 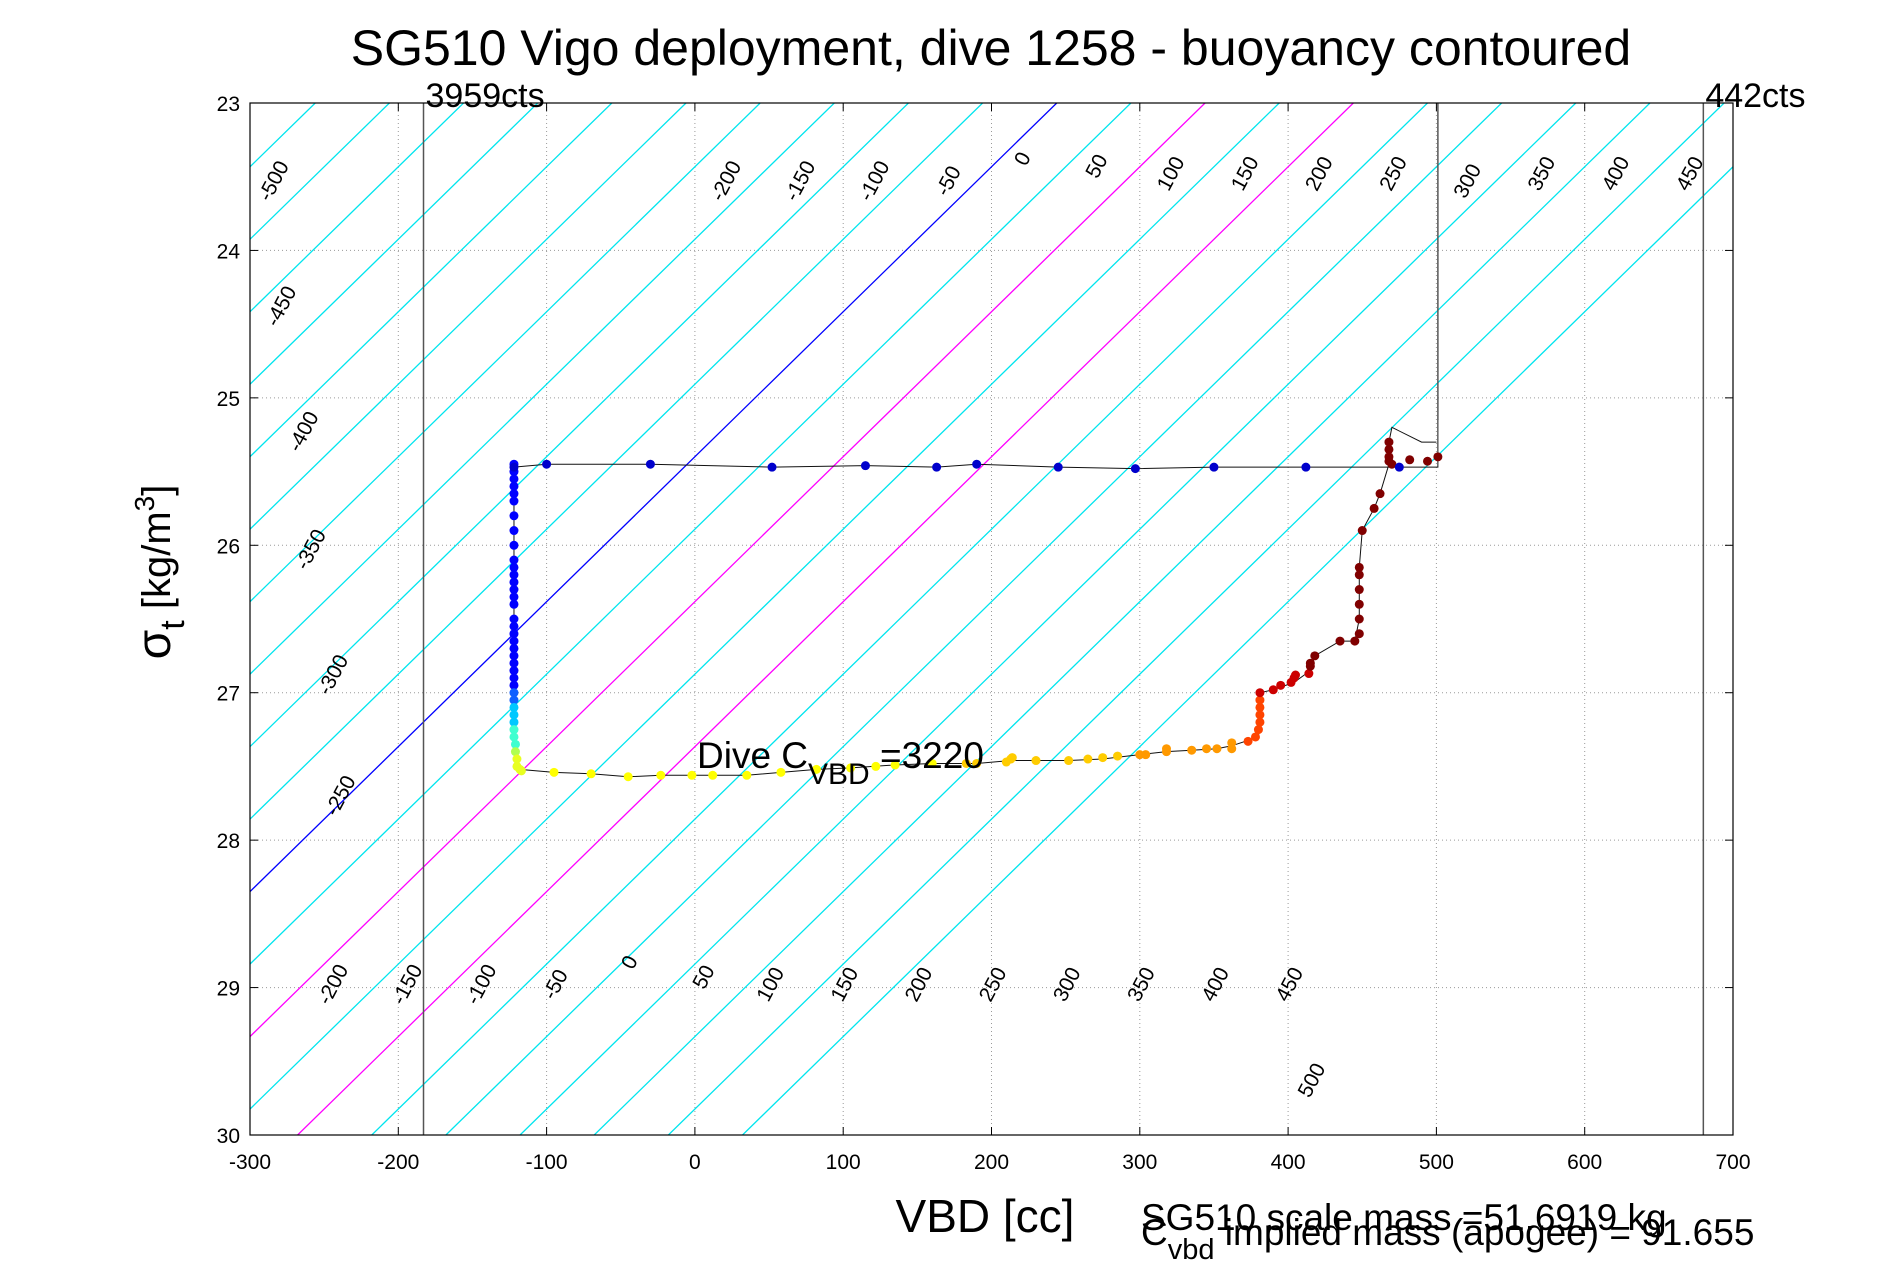 I want to click on y-tick-label: 30, so click(x=228, y=1136).